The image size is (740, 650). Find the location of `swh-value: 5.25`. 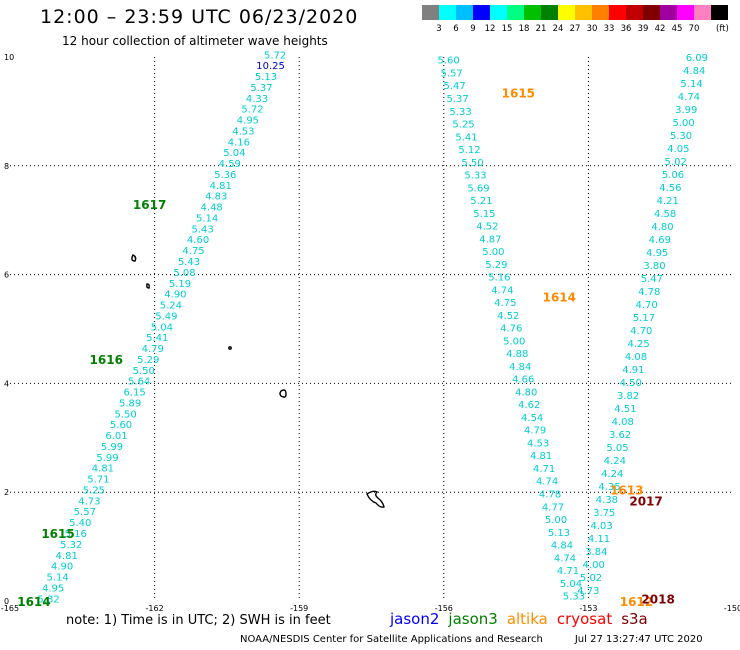

swh-value: 5.25 is located at coordinates (463, 125).